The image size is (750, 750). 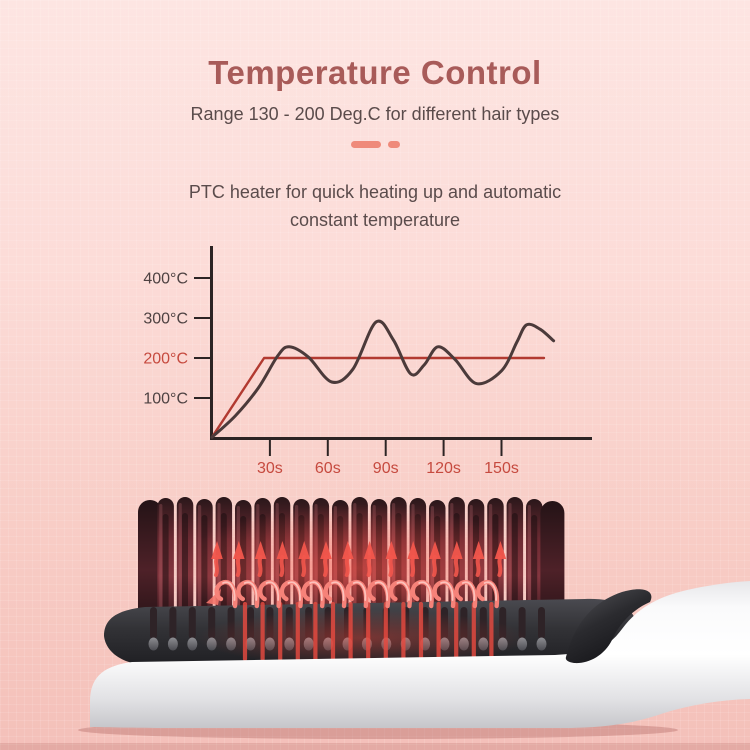 I want to click on y-tick-label: 200°C, so click(x=165, y=359).